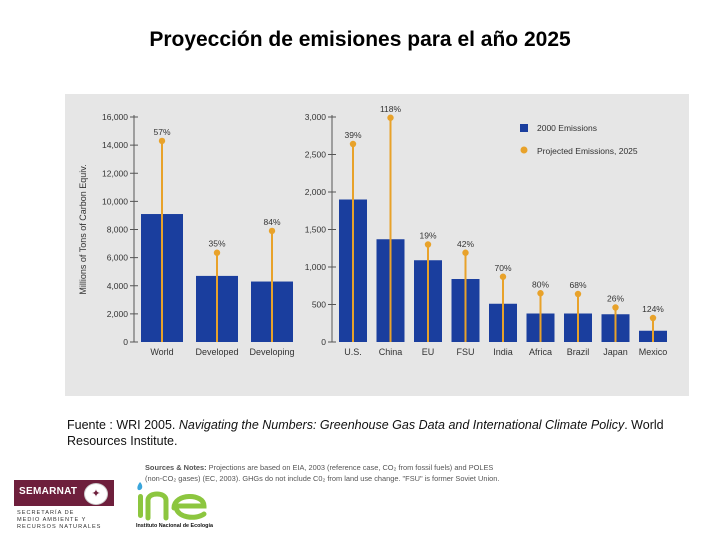 Image resolution: width=720 pixels, height=540 pixels. What do you see at coordinates (653, 352) in the screenshot?
I see `category-label: Mexico` at bounding box center [653, 352].